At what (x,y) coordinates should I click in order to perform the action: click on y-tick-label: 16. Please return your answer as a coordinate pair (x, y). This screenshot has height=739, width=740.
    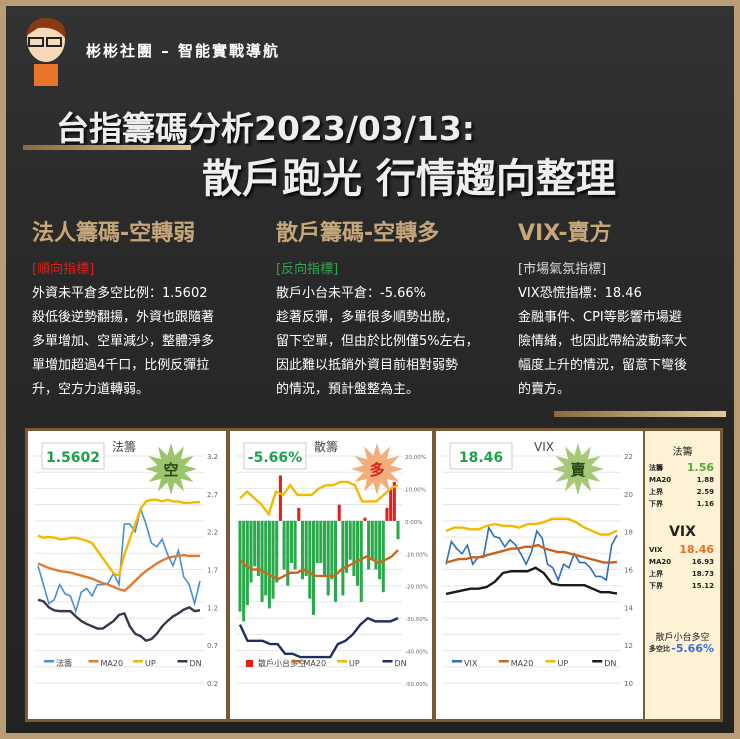
    Looking at the image, I should click on (628, 571).